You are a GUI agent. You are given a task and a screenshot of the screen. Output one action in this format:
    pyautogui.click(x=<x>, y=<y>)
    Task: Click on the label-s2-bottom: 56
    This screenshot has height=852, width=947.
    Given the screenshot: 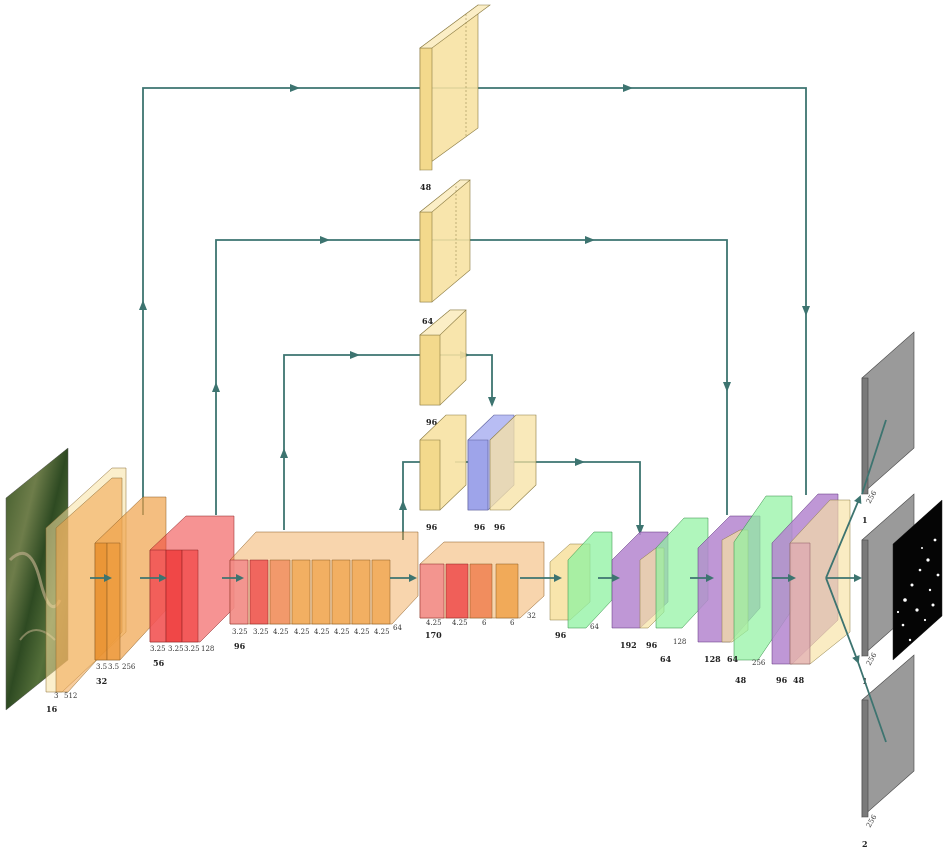 What is the action you would take?
    pyautogui.click(x=159, y=663)
    